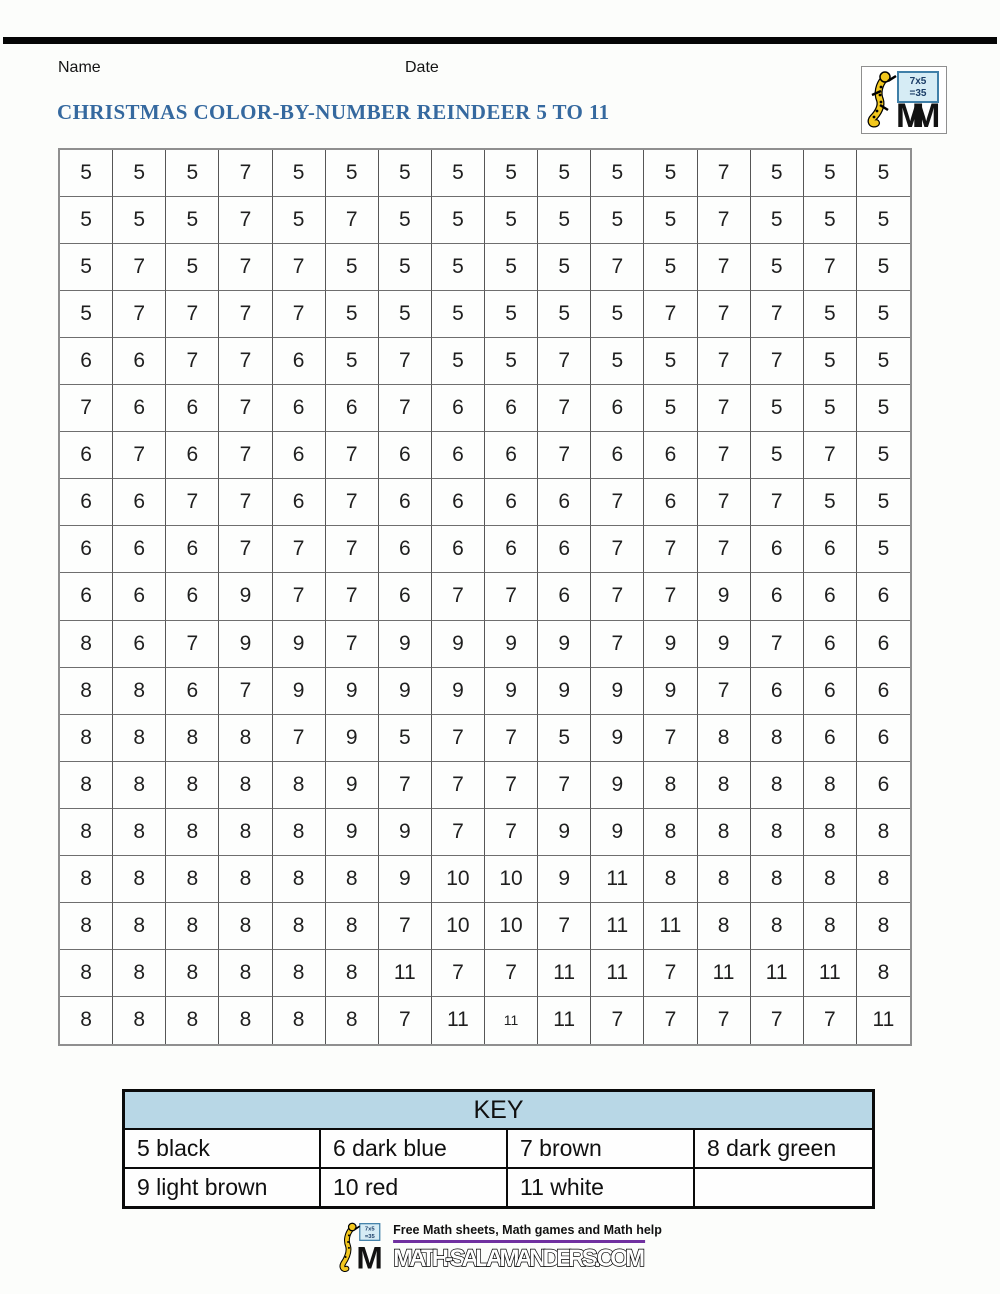  Describe the element at coordinates (369, 1257) in the screenshot. I see `footer-monogram-m: M` at that location.